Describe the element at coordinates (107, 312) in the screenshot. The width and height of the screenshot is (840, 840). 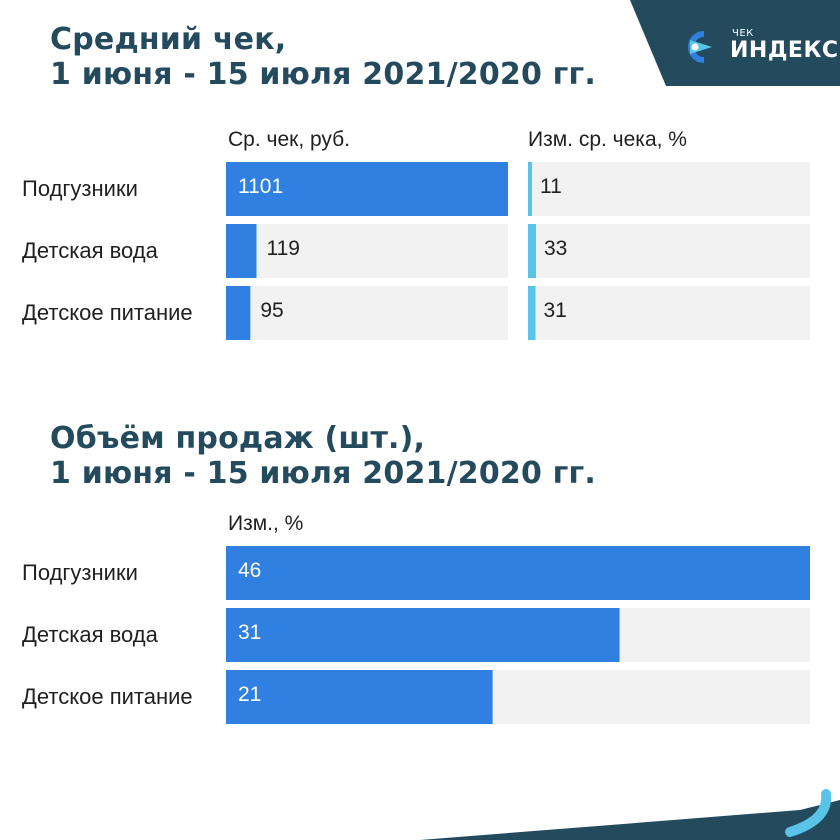
I see `chart-1-category-label: Детское питание` at that location.